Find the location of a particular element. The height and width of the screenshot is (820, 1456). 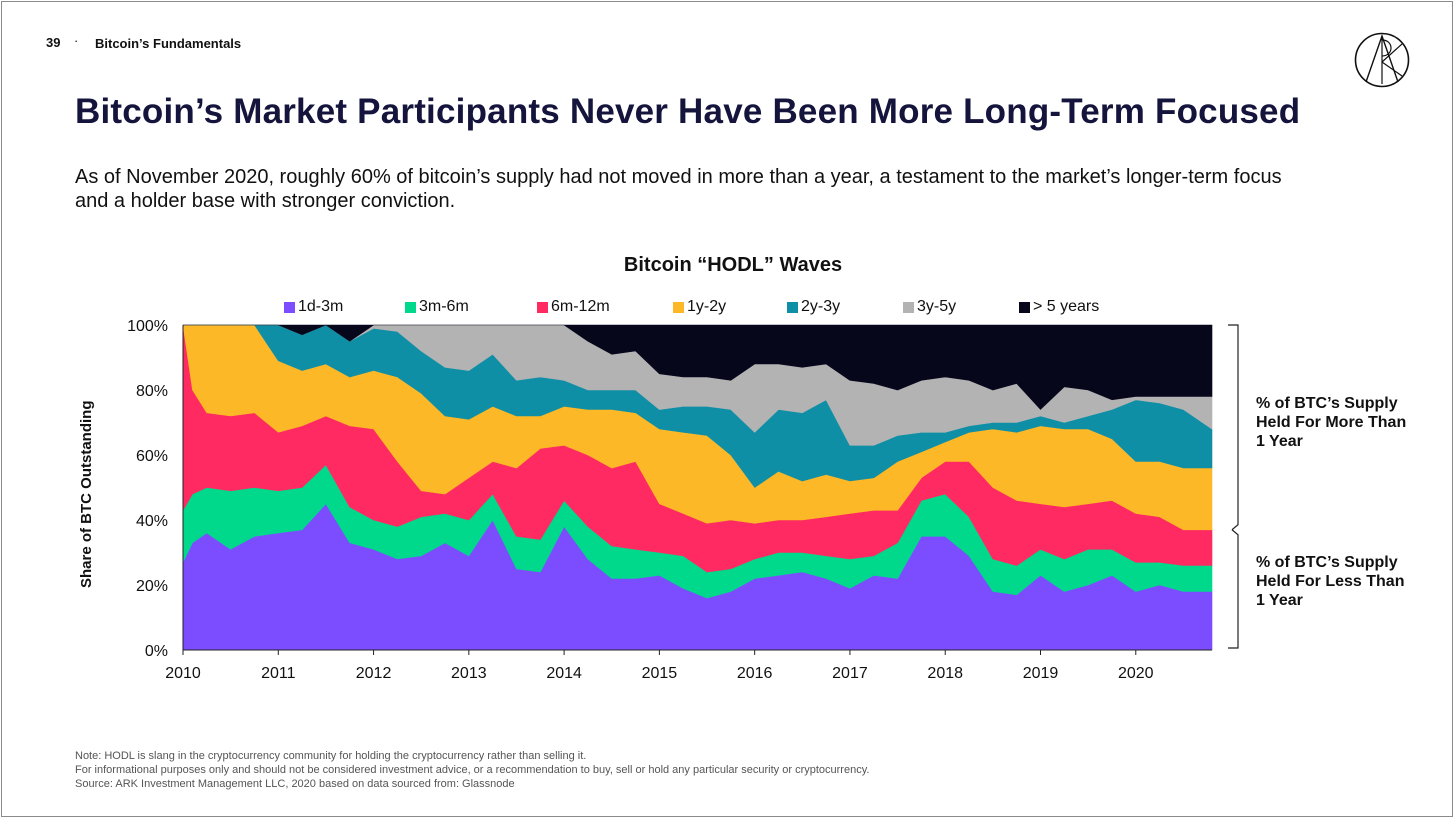

x-tick-label: 2015 is located at coordinates (660, 673).